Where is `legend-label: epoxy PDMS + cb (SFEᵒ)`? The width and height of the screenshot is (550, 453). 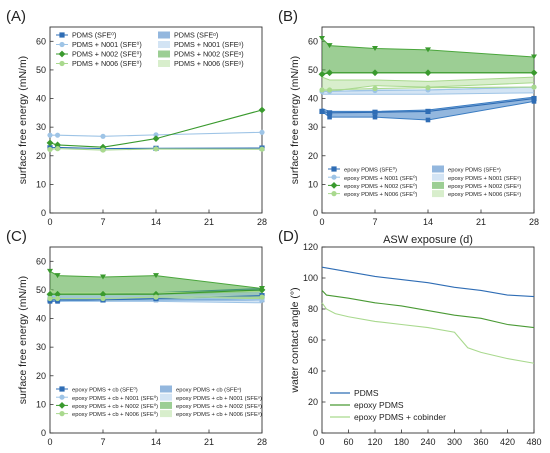 legend-label: epoxy PDMS + cb (SFEᵒ) is located at coordinates (209, 391).